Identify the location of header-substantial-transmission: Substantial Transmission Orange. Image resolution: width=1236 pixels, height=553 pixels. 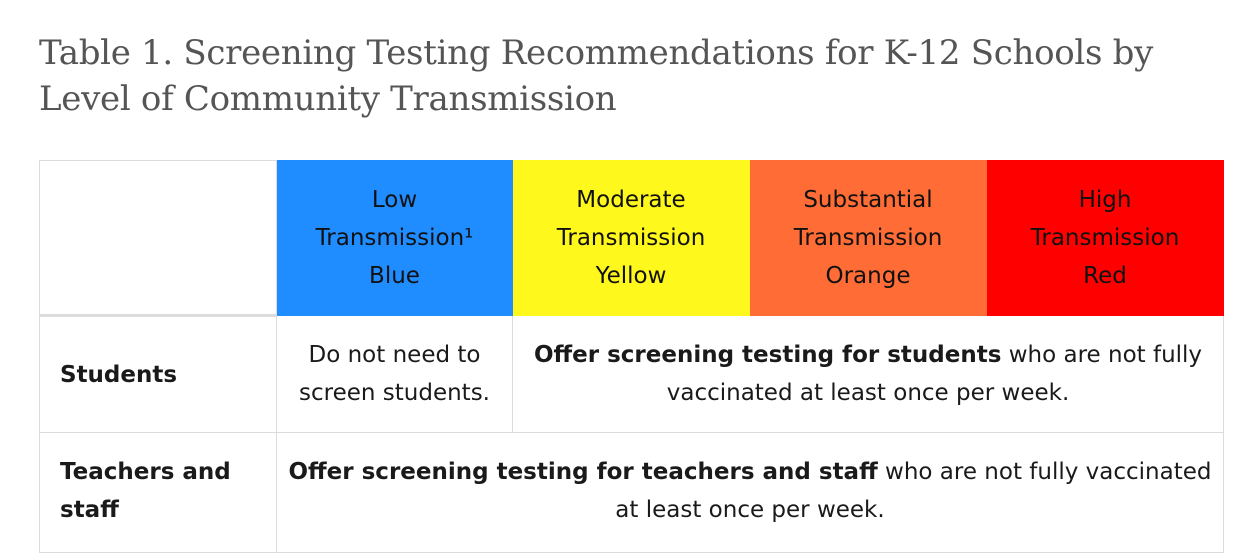
(868, 238).